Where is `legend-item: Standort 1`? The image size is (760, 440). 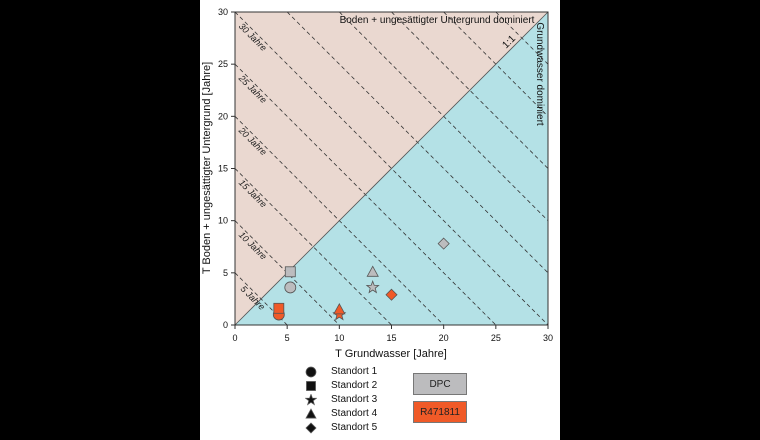
legend-item: Standort 1 is located at coordinates (341, 371).